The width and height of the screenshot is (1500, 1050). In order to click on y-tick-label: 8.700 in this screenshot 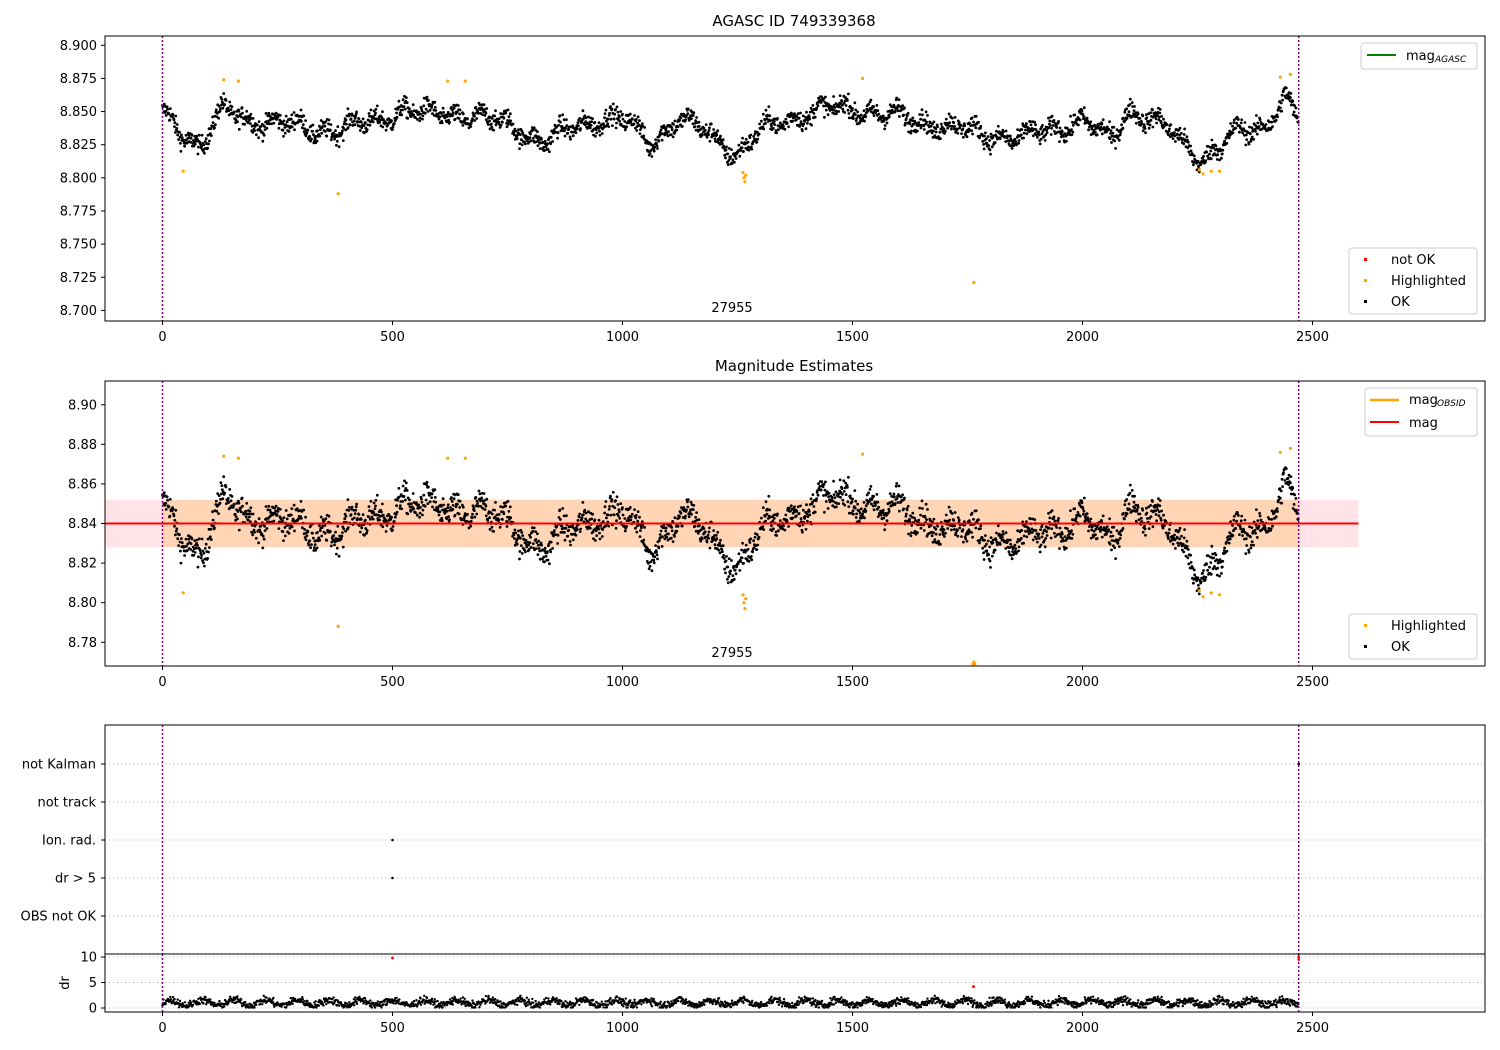, I will do `click(78, 311)`.